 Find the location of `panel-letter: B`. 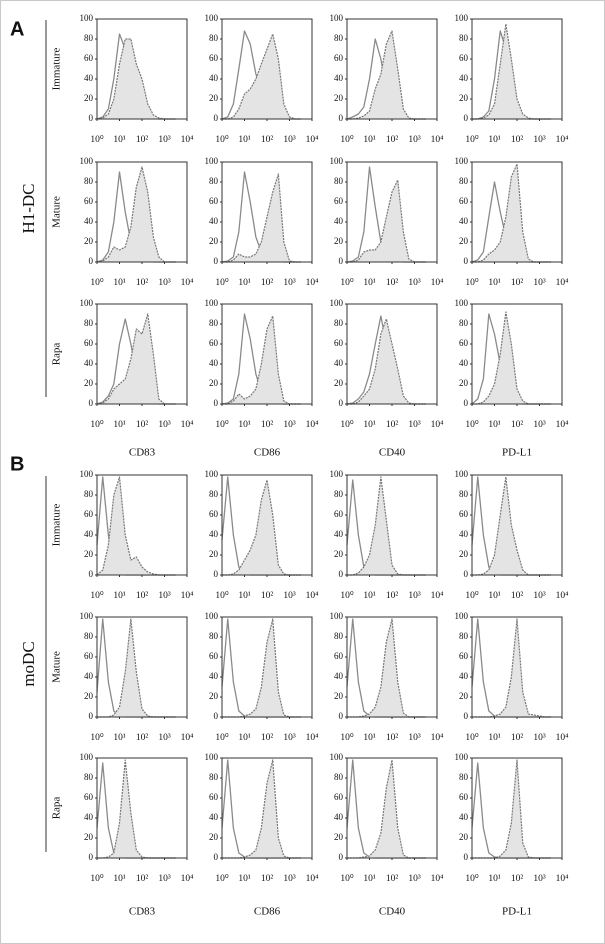

panel-letter: B is located at coordinates (17, 464).